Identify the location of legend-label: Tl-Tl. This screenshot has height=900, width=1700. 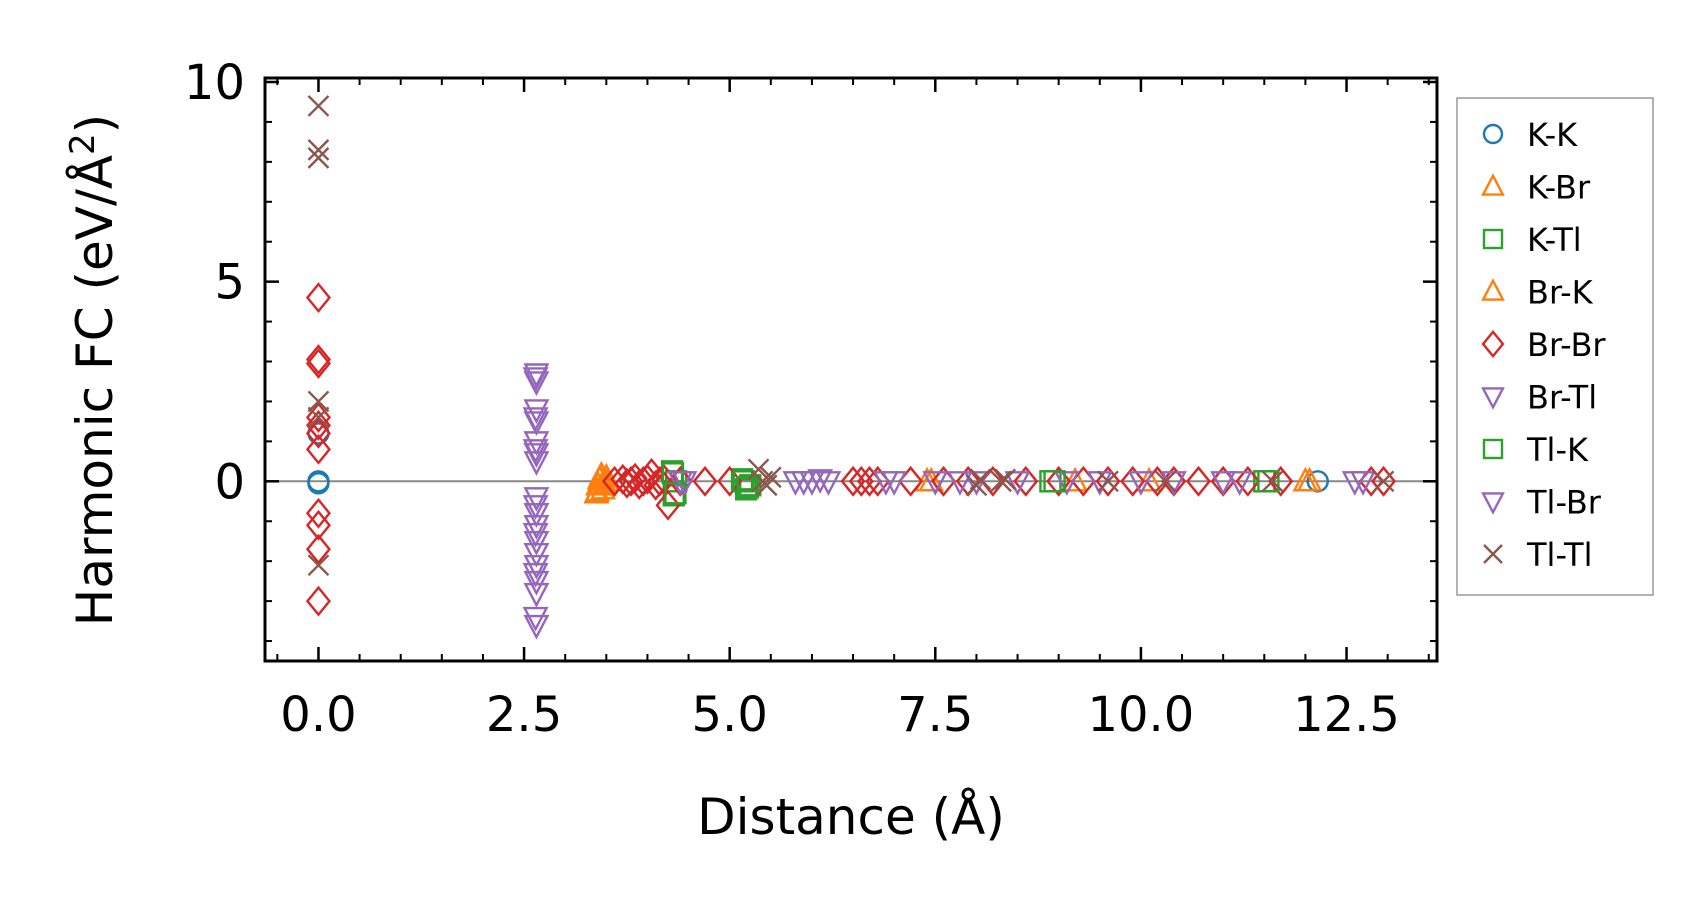
(1559, 555).